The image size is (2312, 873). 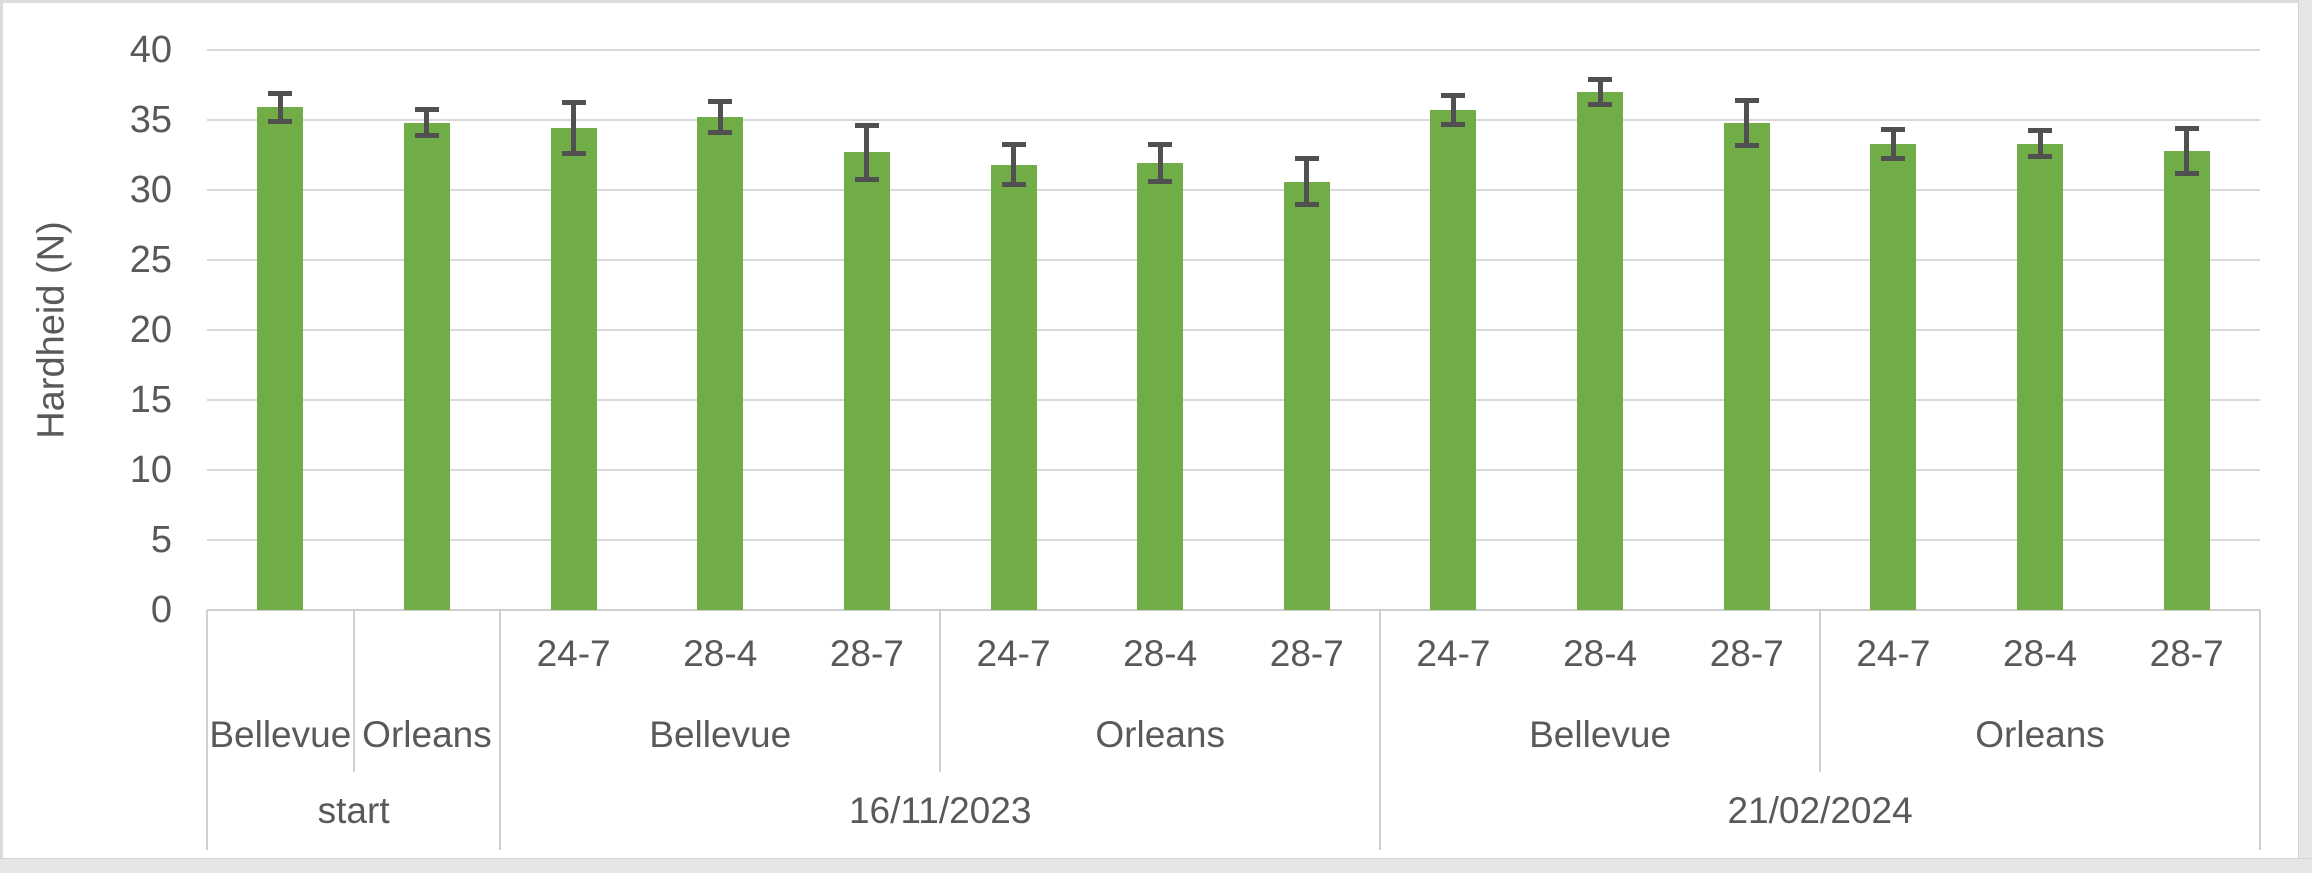 I want to click on x-label-treatment-10: 28-4, so click(x=1600, y=653).